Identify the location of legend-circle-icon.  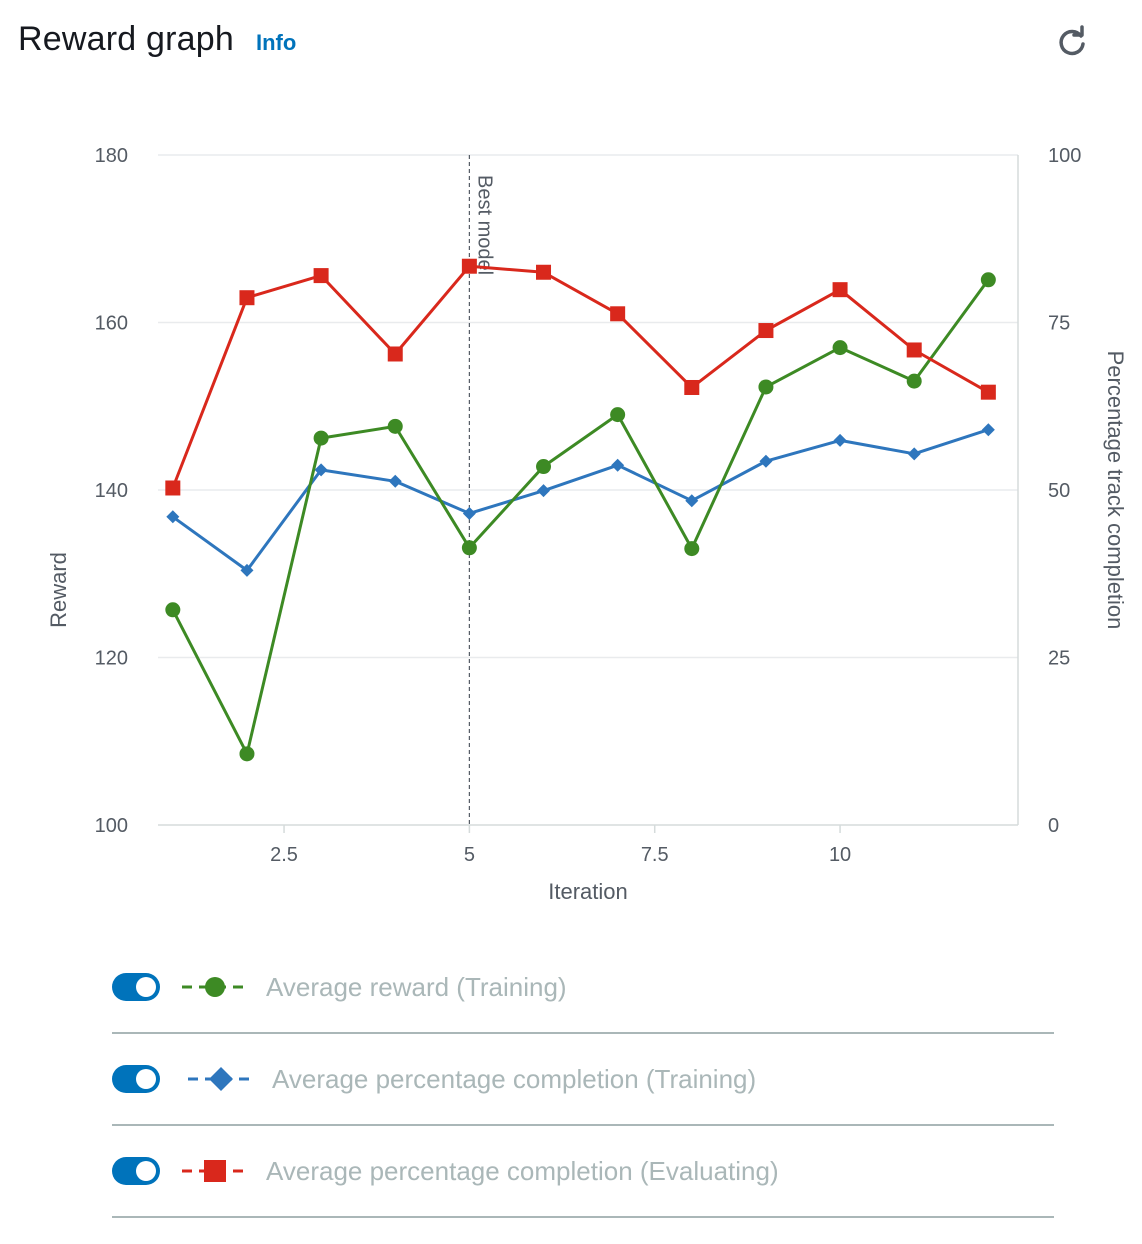
(215, 987).